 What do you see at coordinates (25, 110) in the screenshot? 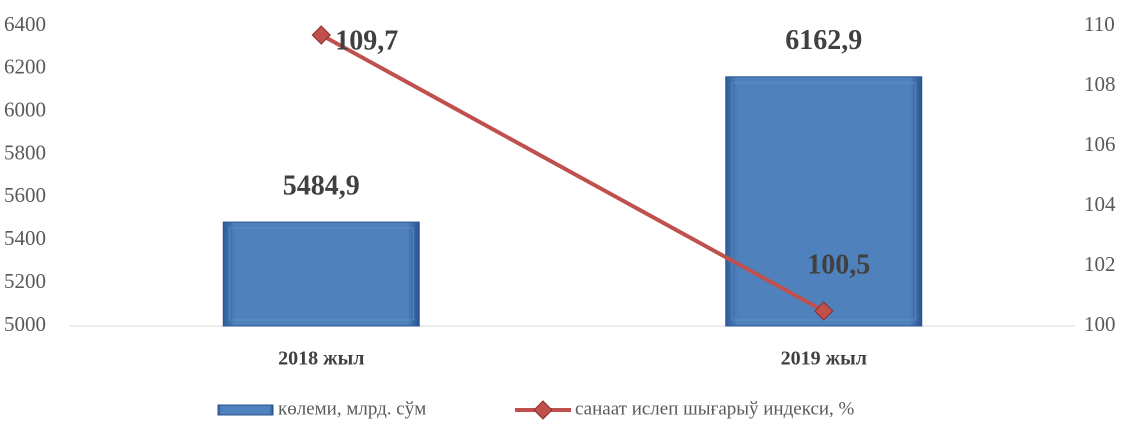
I see `y-tick-label: 6000` at bounding box center [25, 110].